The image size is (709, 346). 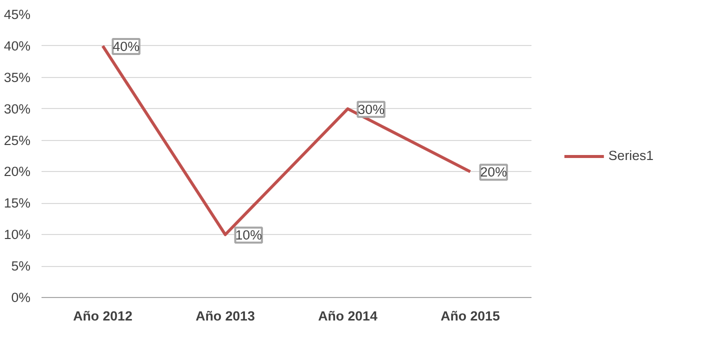 What do you see at coordinates (371, 109) in the screenshot?
I see `data-label: 30%` at bounding box center [371, 109].